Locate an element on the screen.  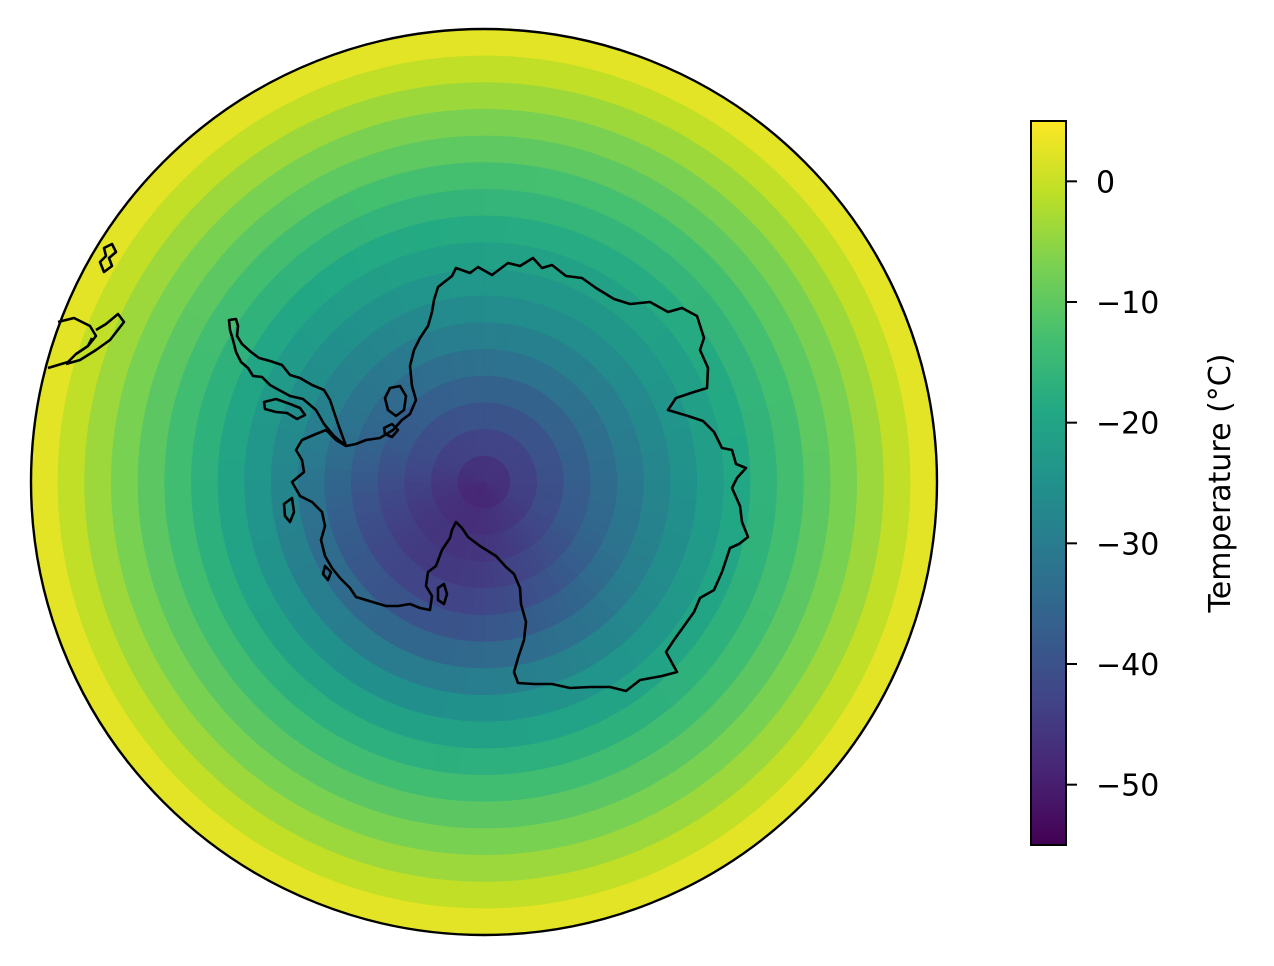
colorbar-tick-label: −40 is located at coordinates (1127, 665).